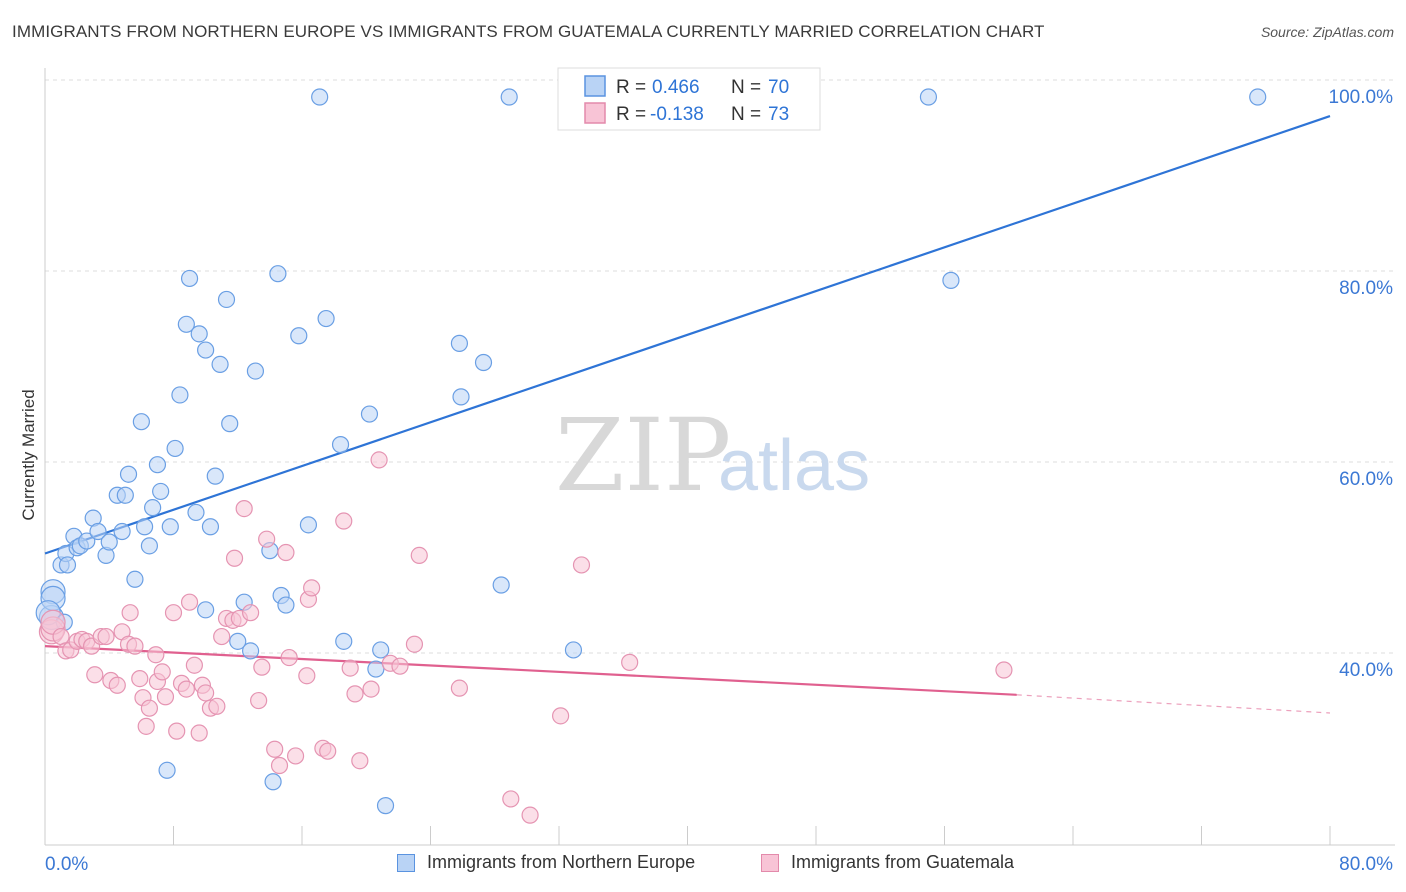  Describe the element at coordinates (1366, 479) in the screenshot. I see `y-tick-label: 60.0%` at that location.